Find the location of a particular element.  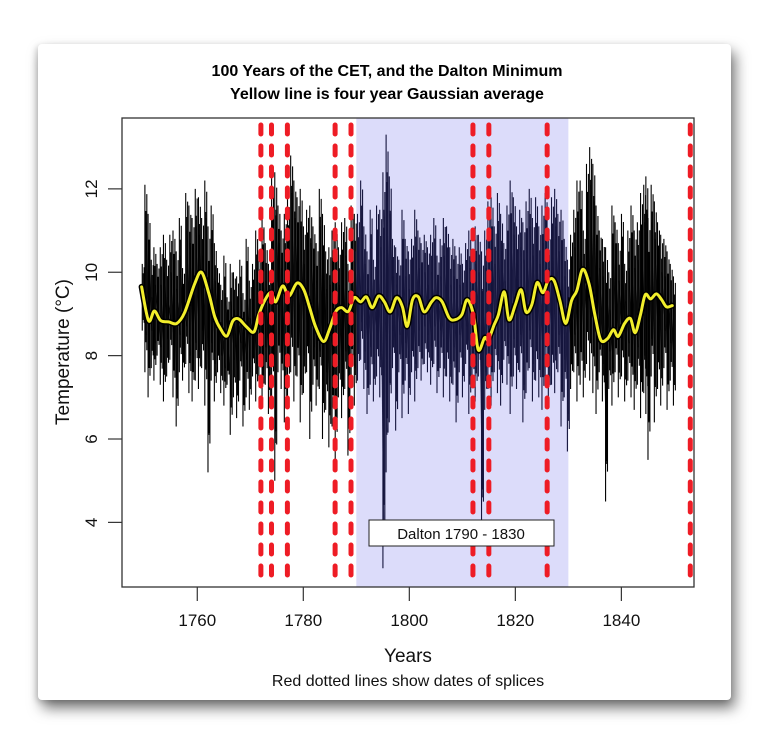

x-tick-label: 1780 is located at coordinates (303, 620).